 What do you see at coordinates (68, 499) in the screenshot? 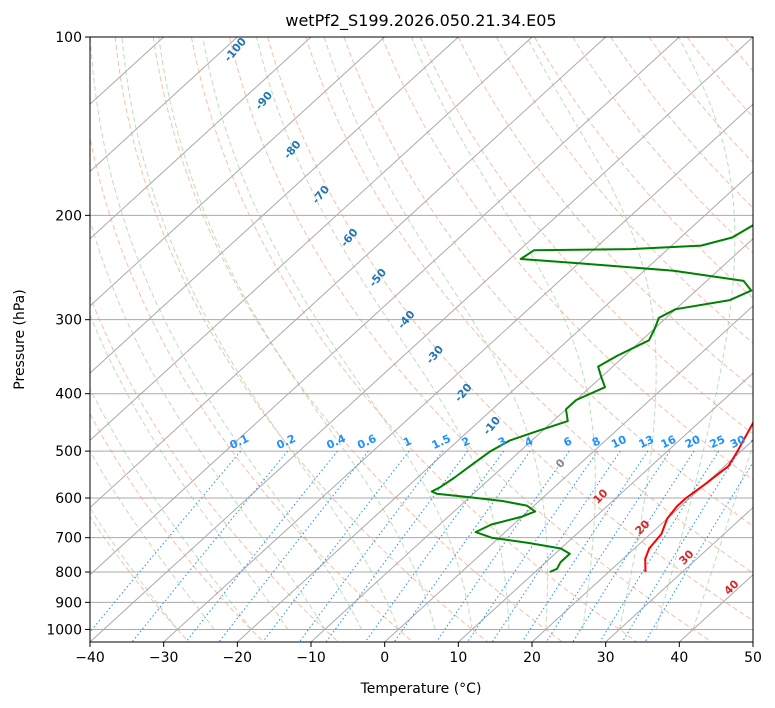
I see `y-tick-label: 600` at bounding box center [68, 499].